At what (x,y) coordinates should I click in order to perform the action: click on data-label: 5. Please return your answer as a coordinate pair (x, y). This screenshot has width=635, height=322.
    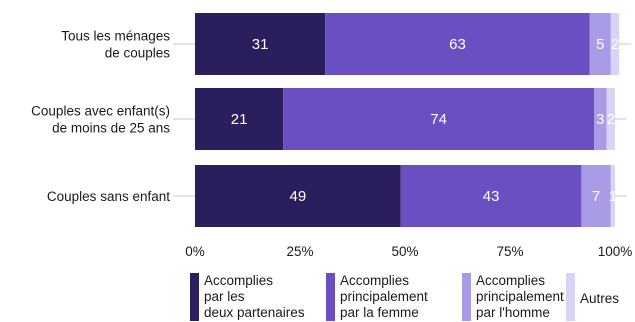
    Looking at the image, I should click on (600, 44).